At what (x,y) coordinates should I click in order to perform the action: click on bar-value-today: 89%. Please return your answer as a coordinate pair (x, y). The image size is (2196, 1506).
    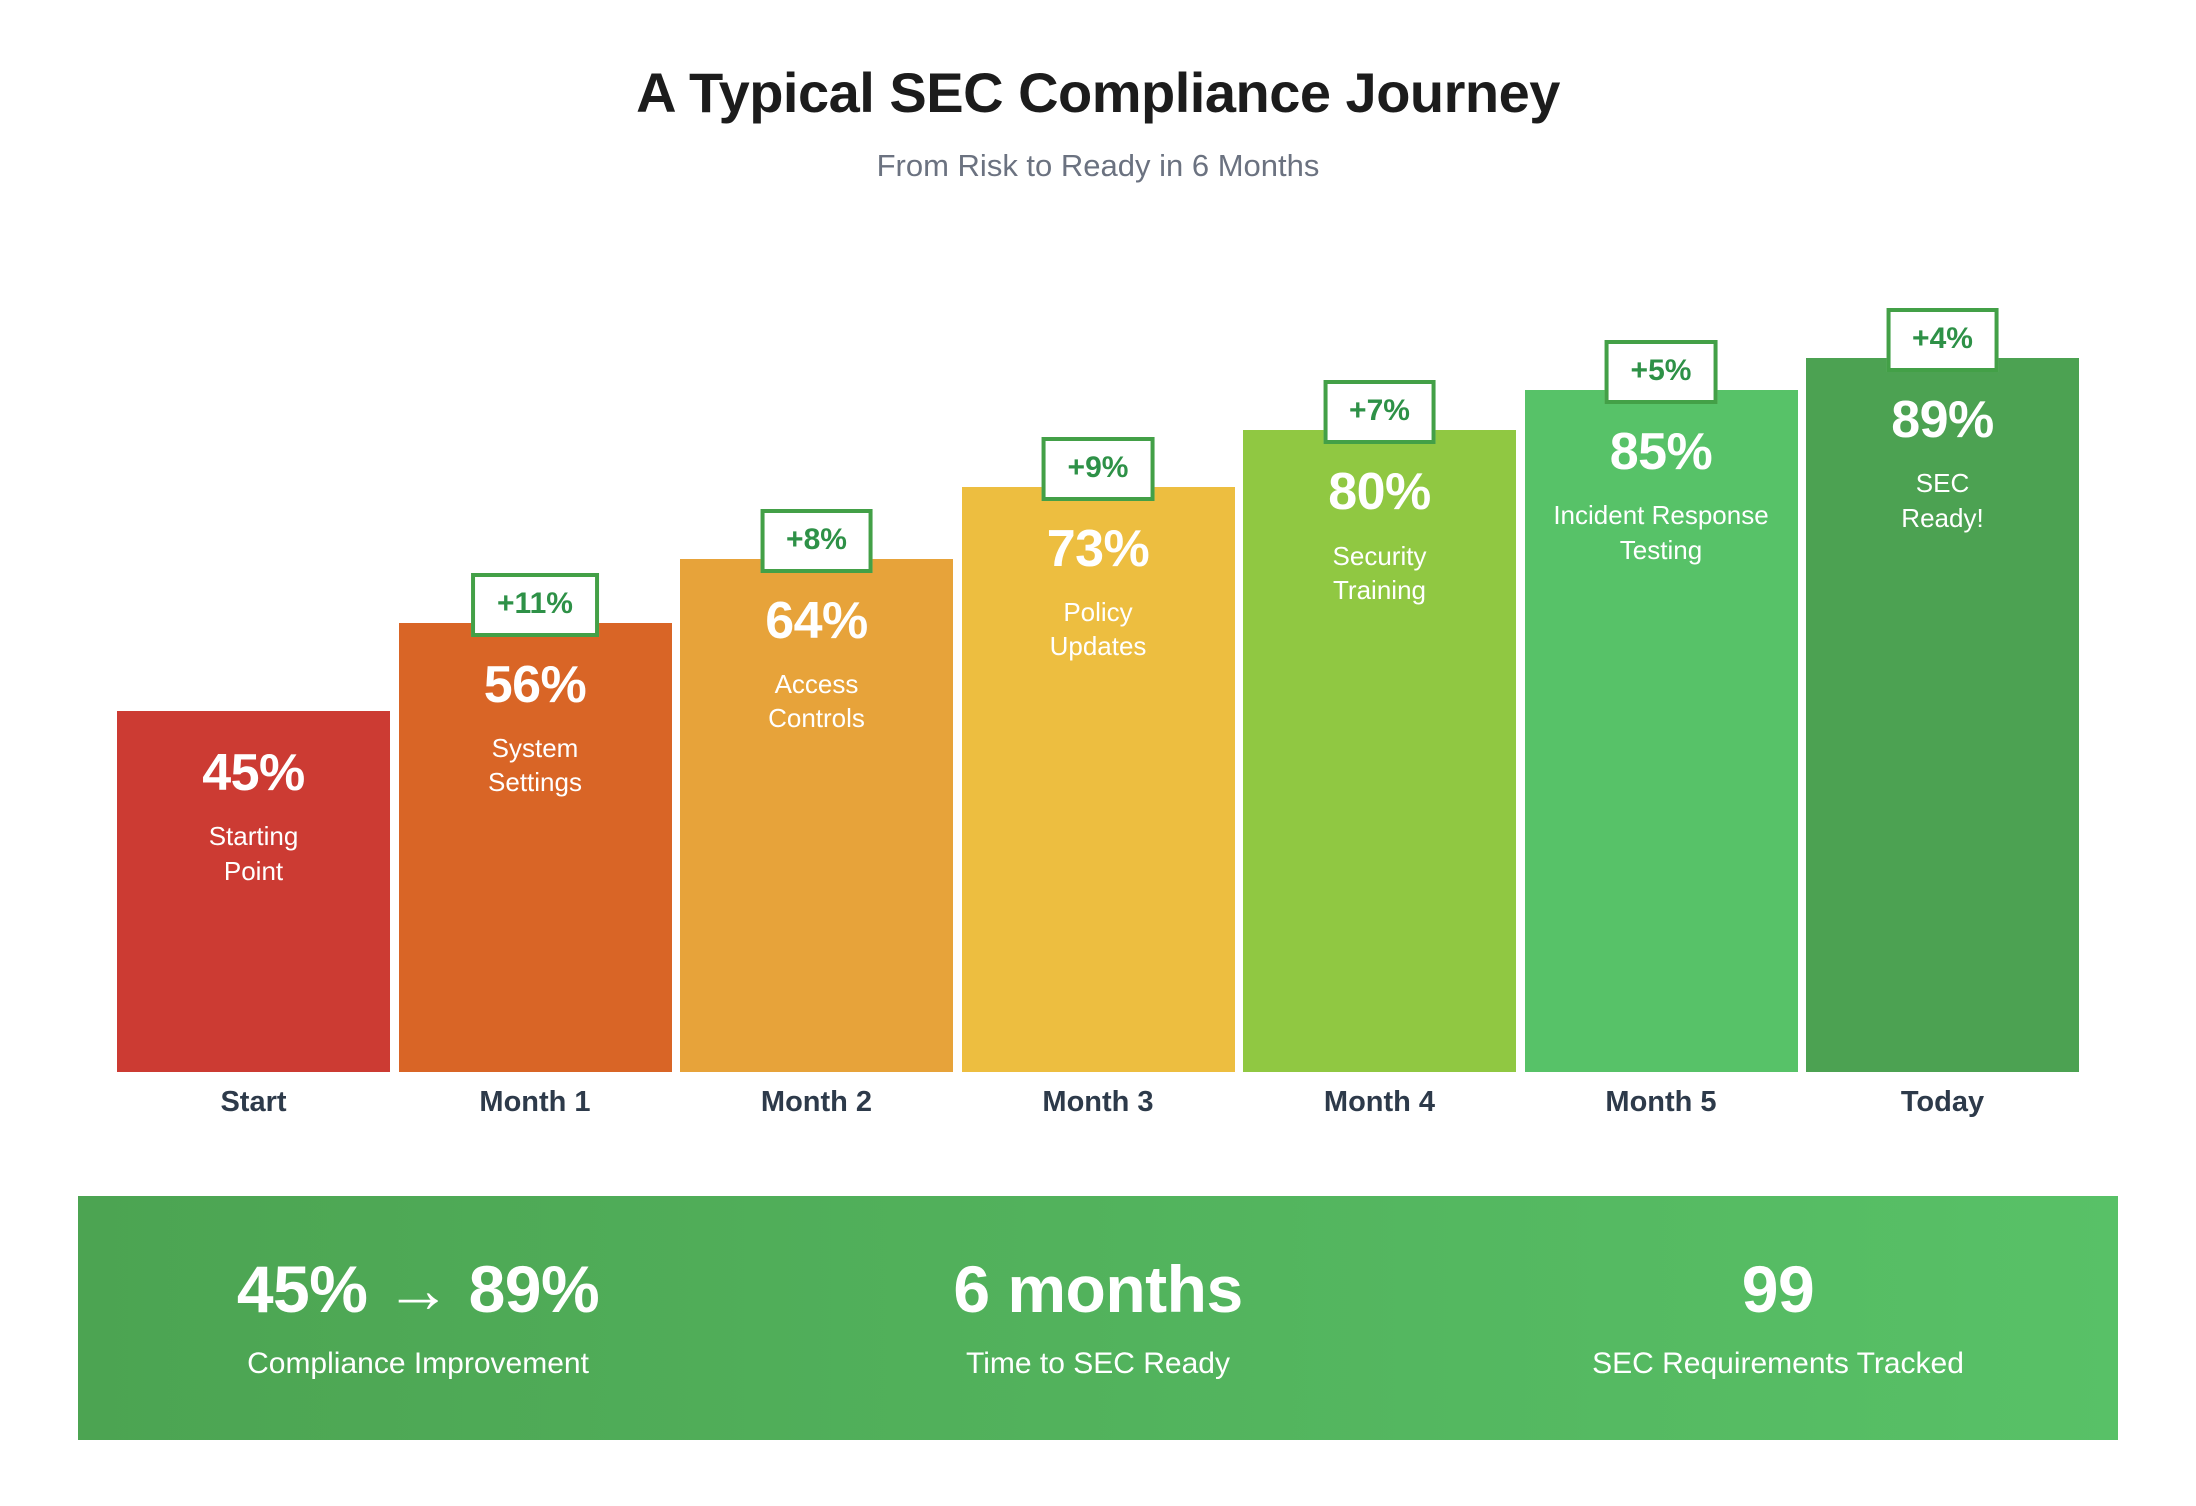
    Looking at the image, I should click on (1942, 420).